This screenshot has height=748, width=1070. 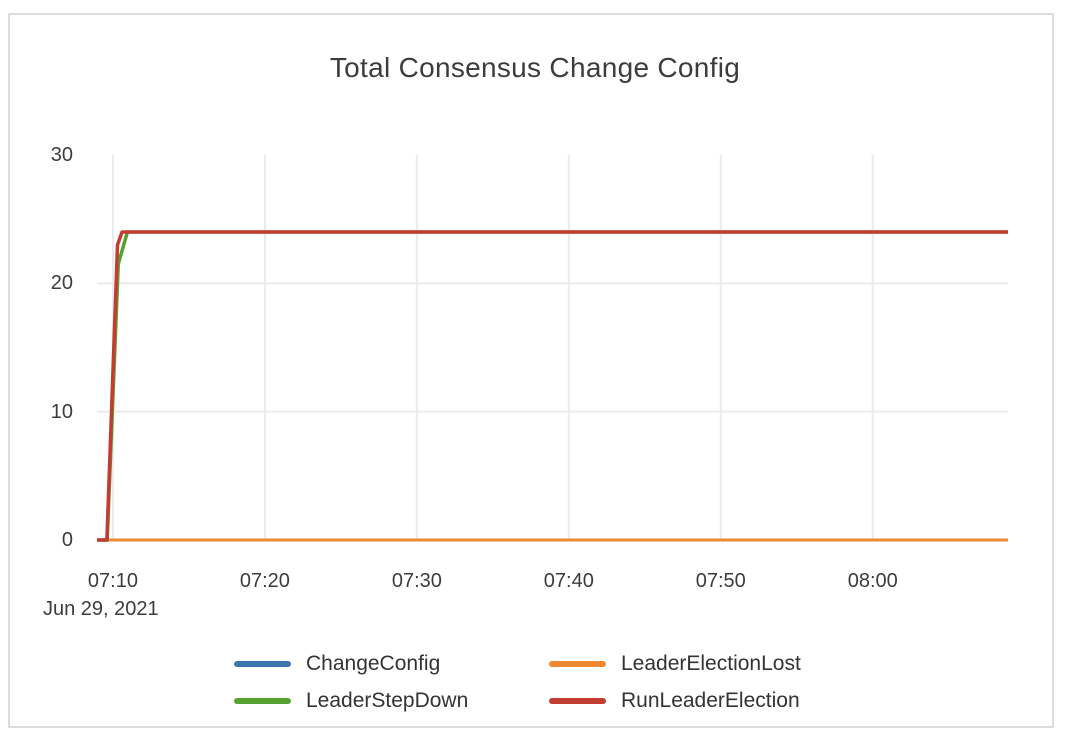 What do you see at coordinates (67, 540) in the screenshot?
I see `y-tick-label-0: 0` at bounding box center [67, 540].